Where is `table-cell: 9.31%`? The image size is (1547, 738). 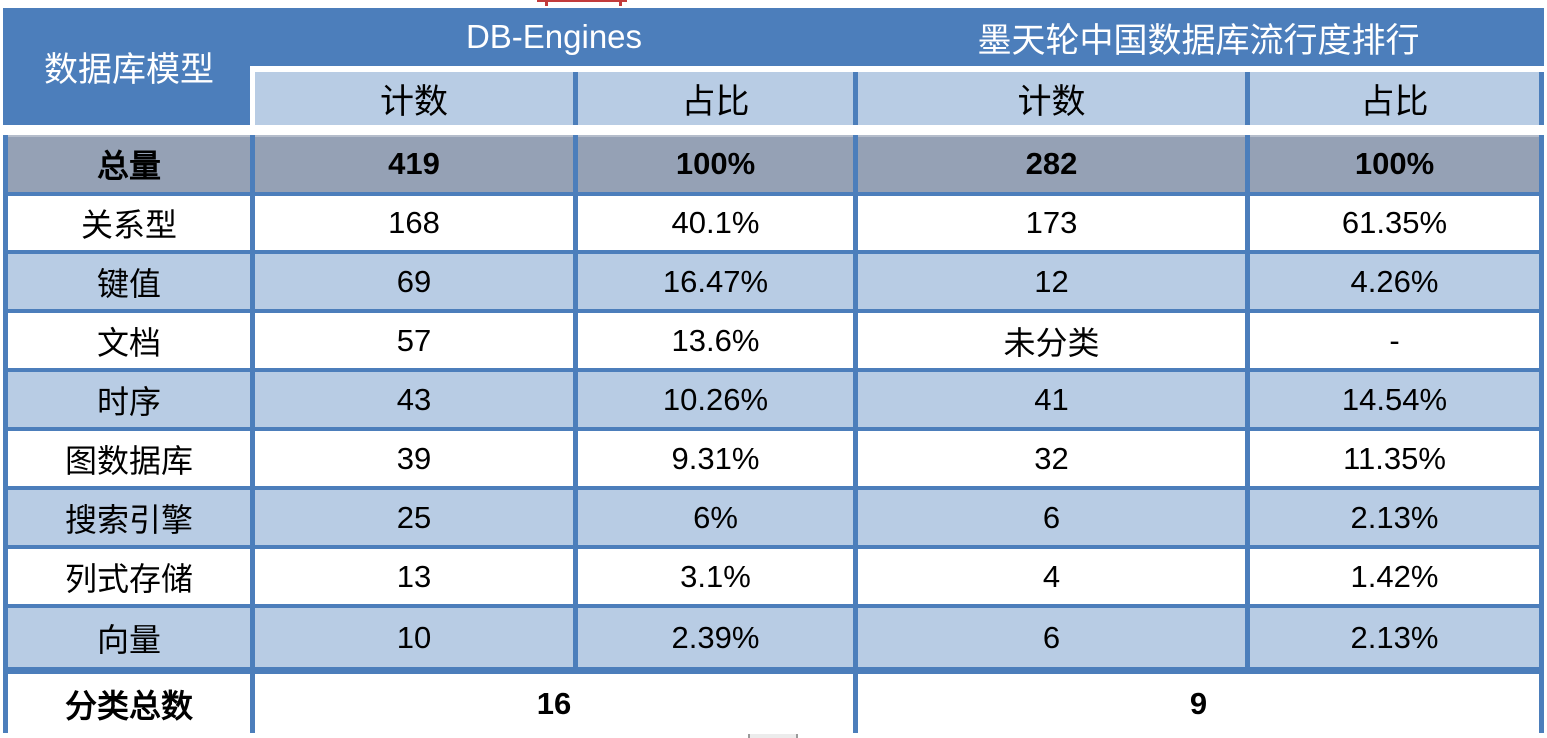 table-cell: 9.31% is located at coordinates (715, 458).